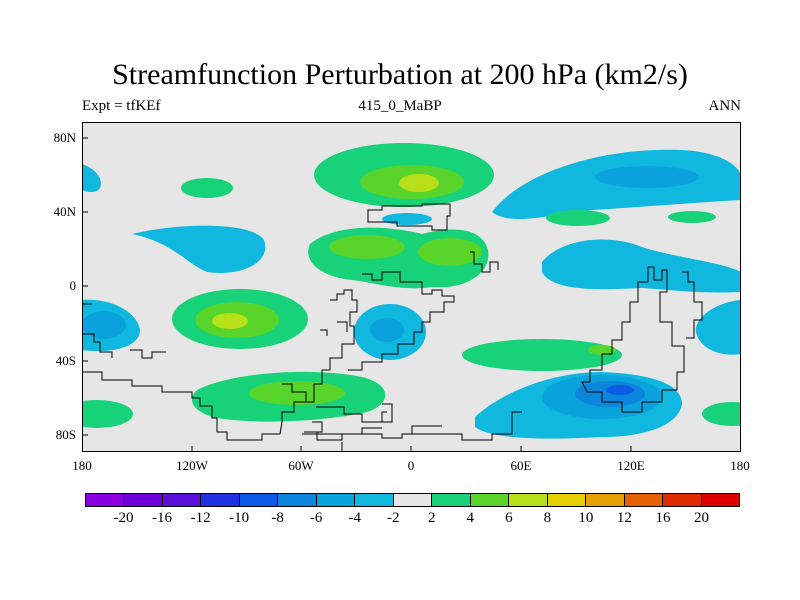 Image resolution: width=800 pixels, height=600 pixels. I want to click on contour-neg-nw, so click(199, 249).